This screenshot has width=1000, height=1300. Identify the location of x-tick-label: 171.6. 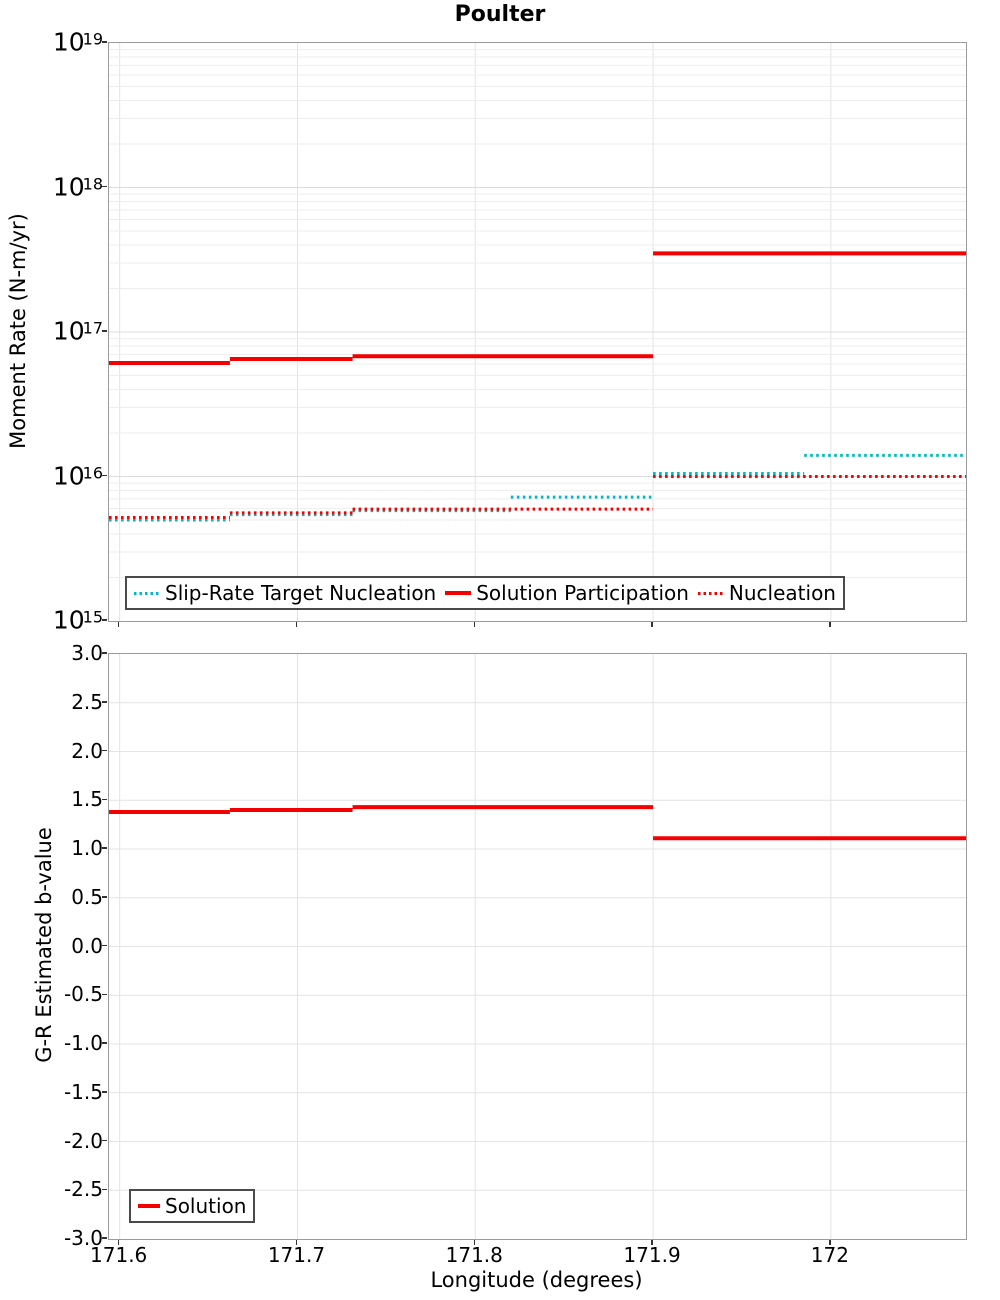
(119, 1255).